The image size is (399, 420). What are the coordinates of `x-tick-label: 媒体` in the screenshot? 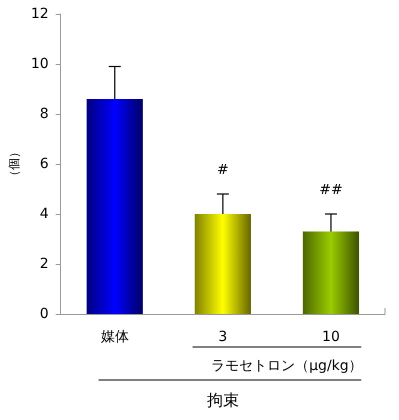 It's located at (114, 337).